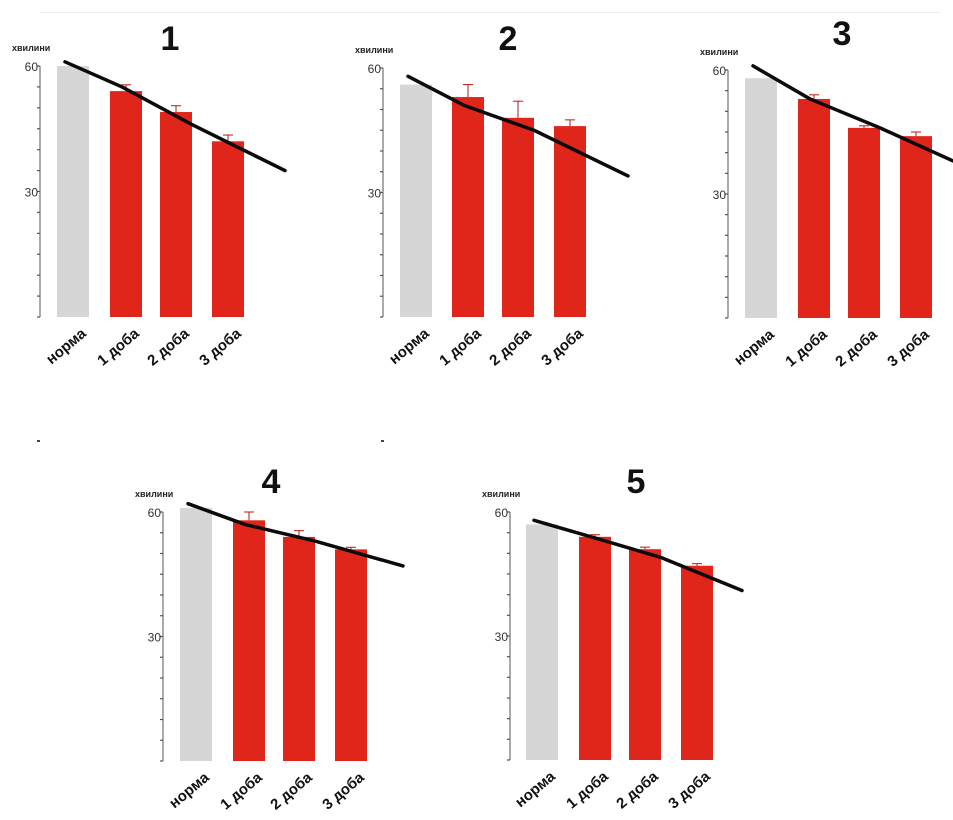  I want to click on panel-number: 4, so click(271, 482).